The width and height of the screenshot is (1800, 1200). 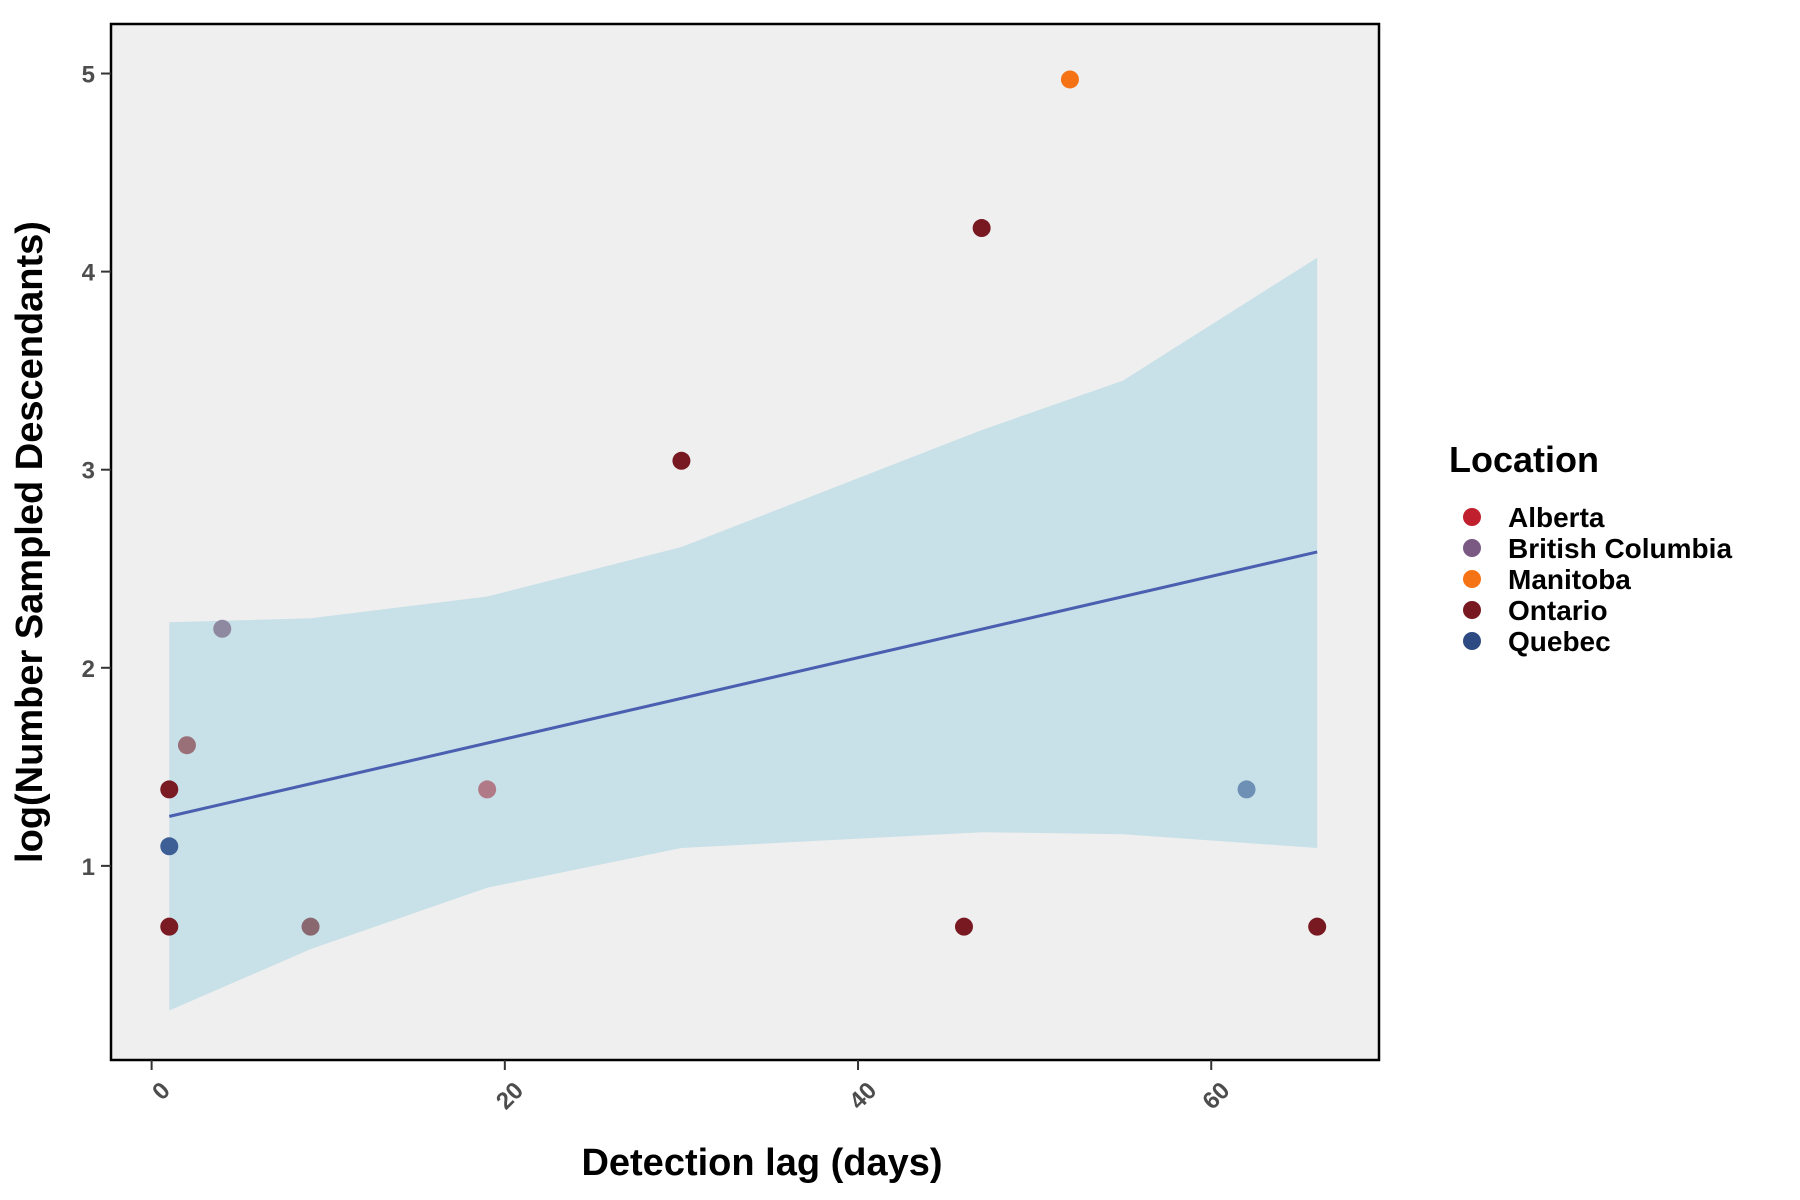 I want to click on y-axis-title: log(Number Sampled Descendants), so click(x=30, y=542).